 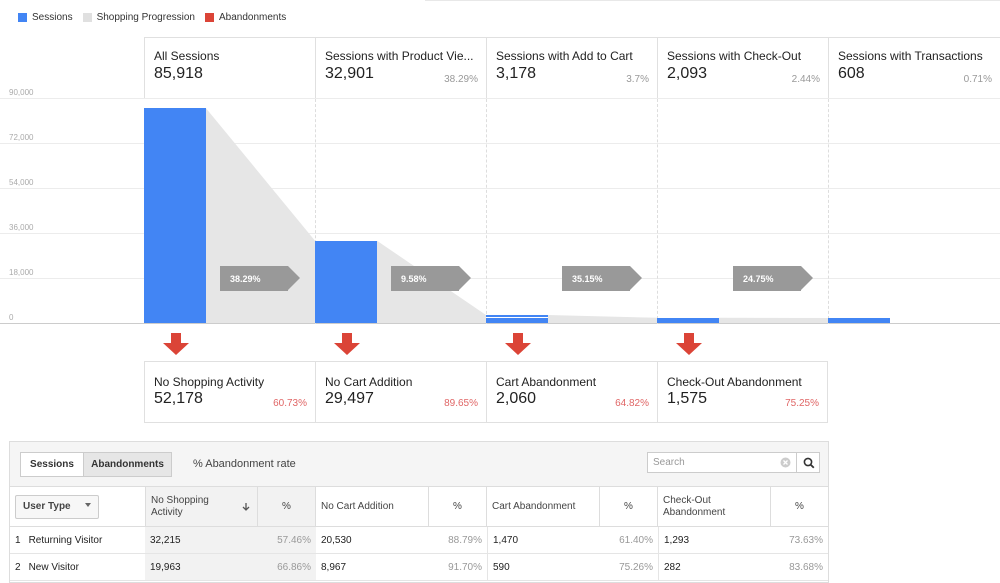 I want to click on legend-abandonments: Abandonments, so click(x=245, y=17).